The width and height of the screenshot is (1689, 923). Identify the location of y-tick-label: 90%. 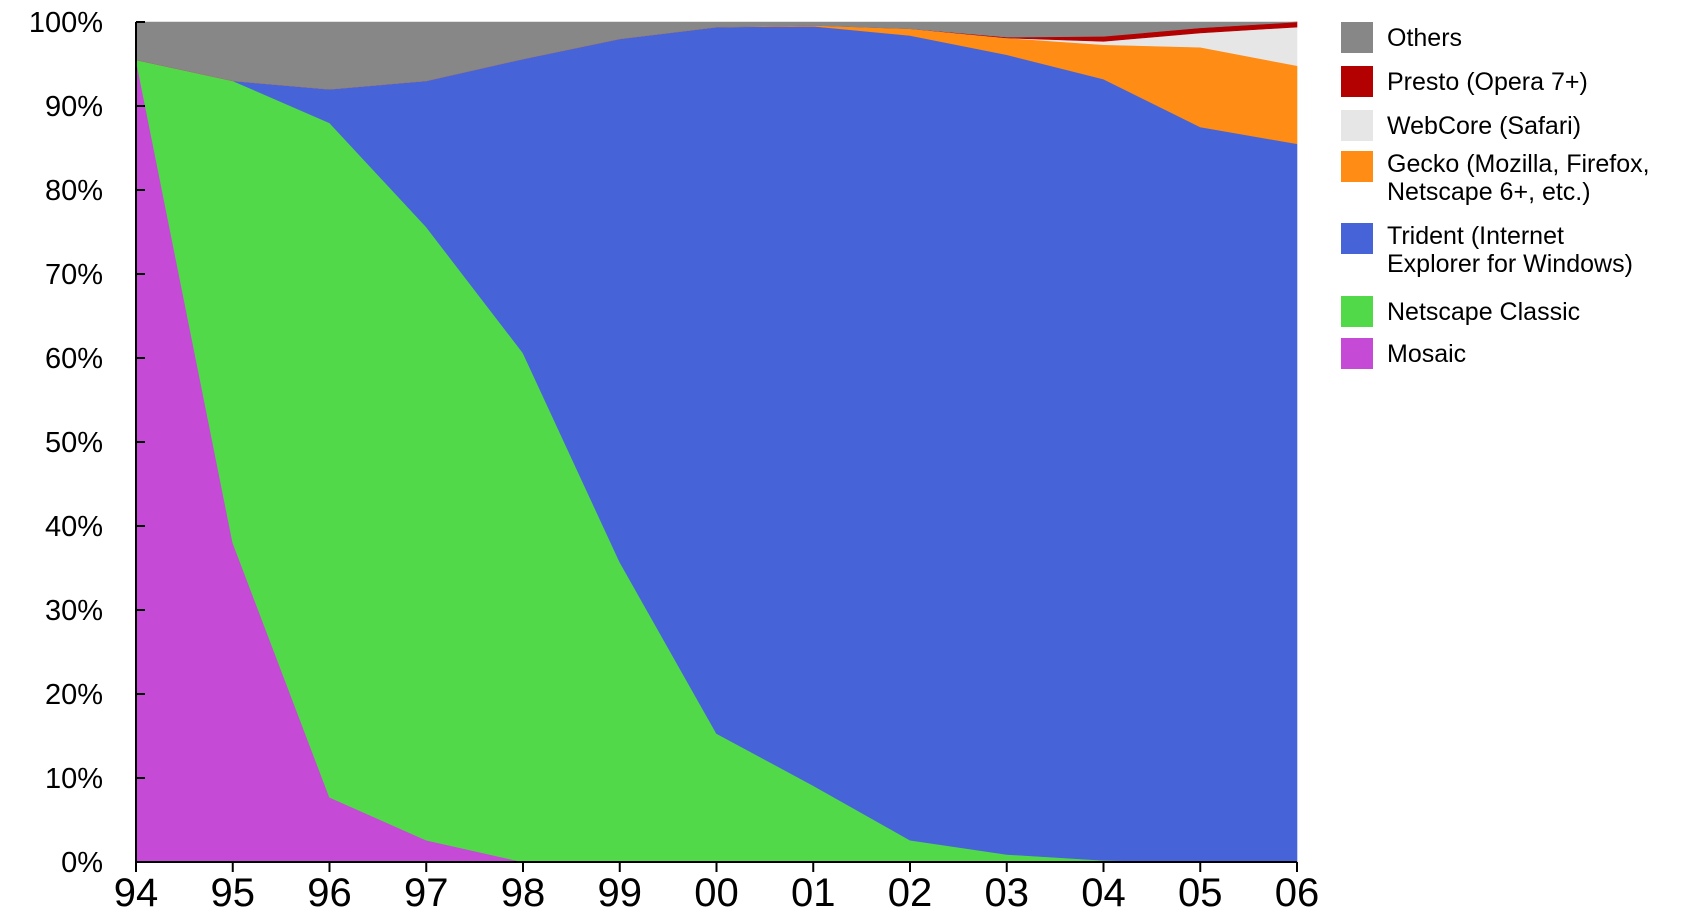
(74, 107).